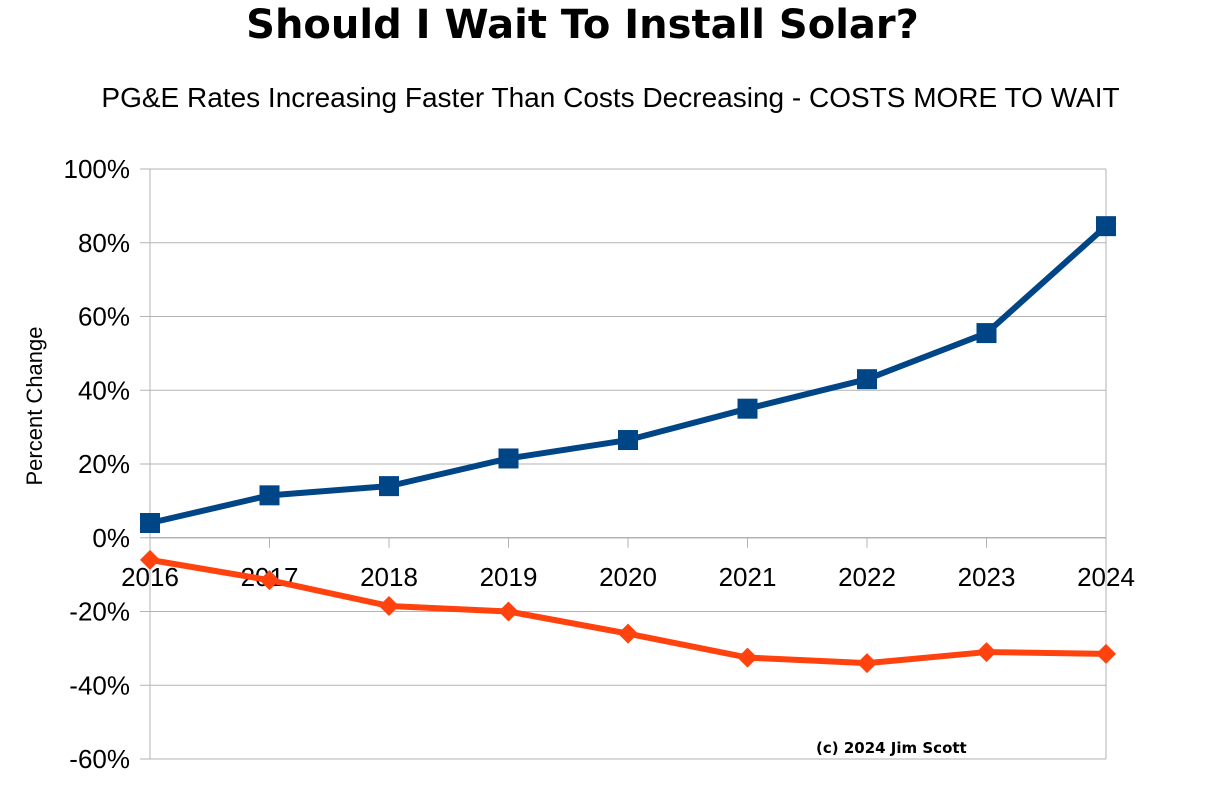 This screenshot has height=796, width=1221. What do you see at coordinates (97, 169) in the screenshot?
I see `y-tick-label: 100%` at bounding box center [97, 169].